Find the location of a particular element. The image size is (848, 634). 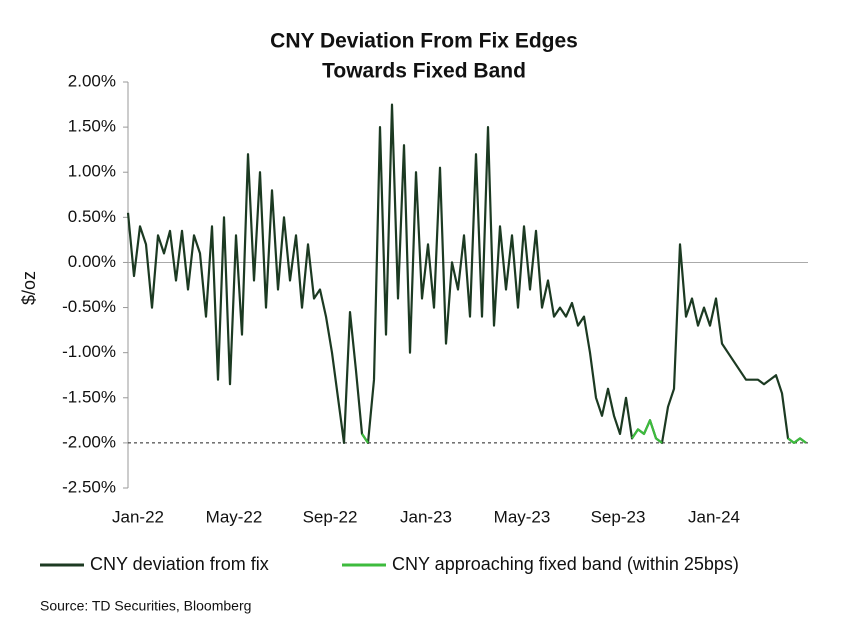

y-tick-label: 0.50% is located at coordinates (92, 216).